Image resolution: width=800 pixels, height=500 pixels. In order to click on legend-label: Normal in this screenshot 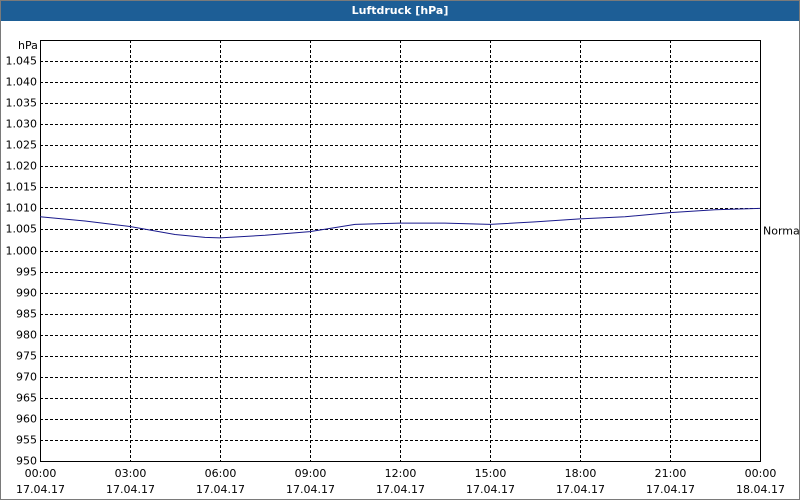, I will do `click(781, 230)`.